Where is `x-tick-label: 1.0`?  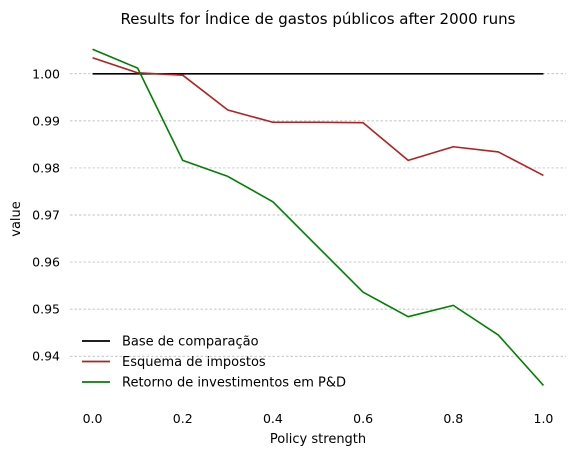 x-tick-label: 1.0 is located at coordinates (544, 418).